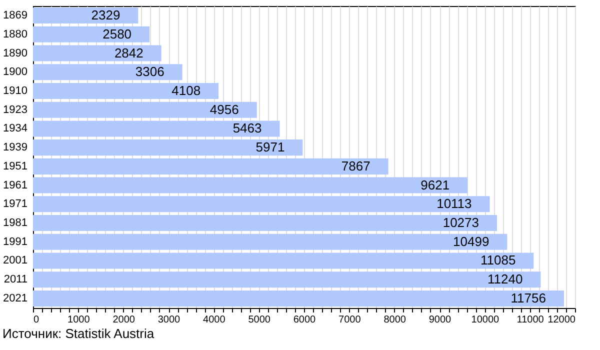 This screenshot has width=600, height=350. Describe the element at coordinates (15, 223) in the screenshot. I see `y-tick-label: 1981` at that location.